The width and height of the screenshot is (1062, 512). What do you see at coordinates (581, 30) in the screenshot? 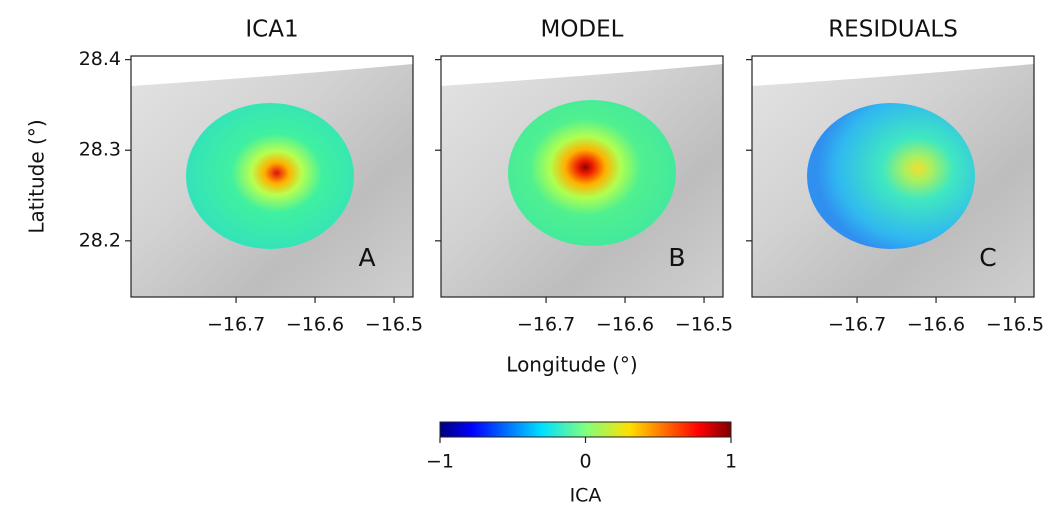
I see `panel-title: MODEL` at bounding box center [581, 30].